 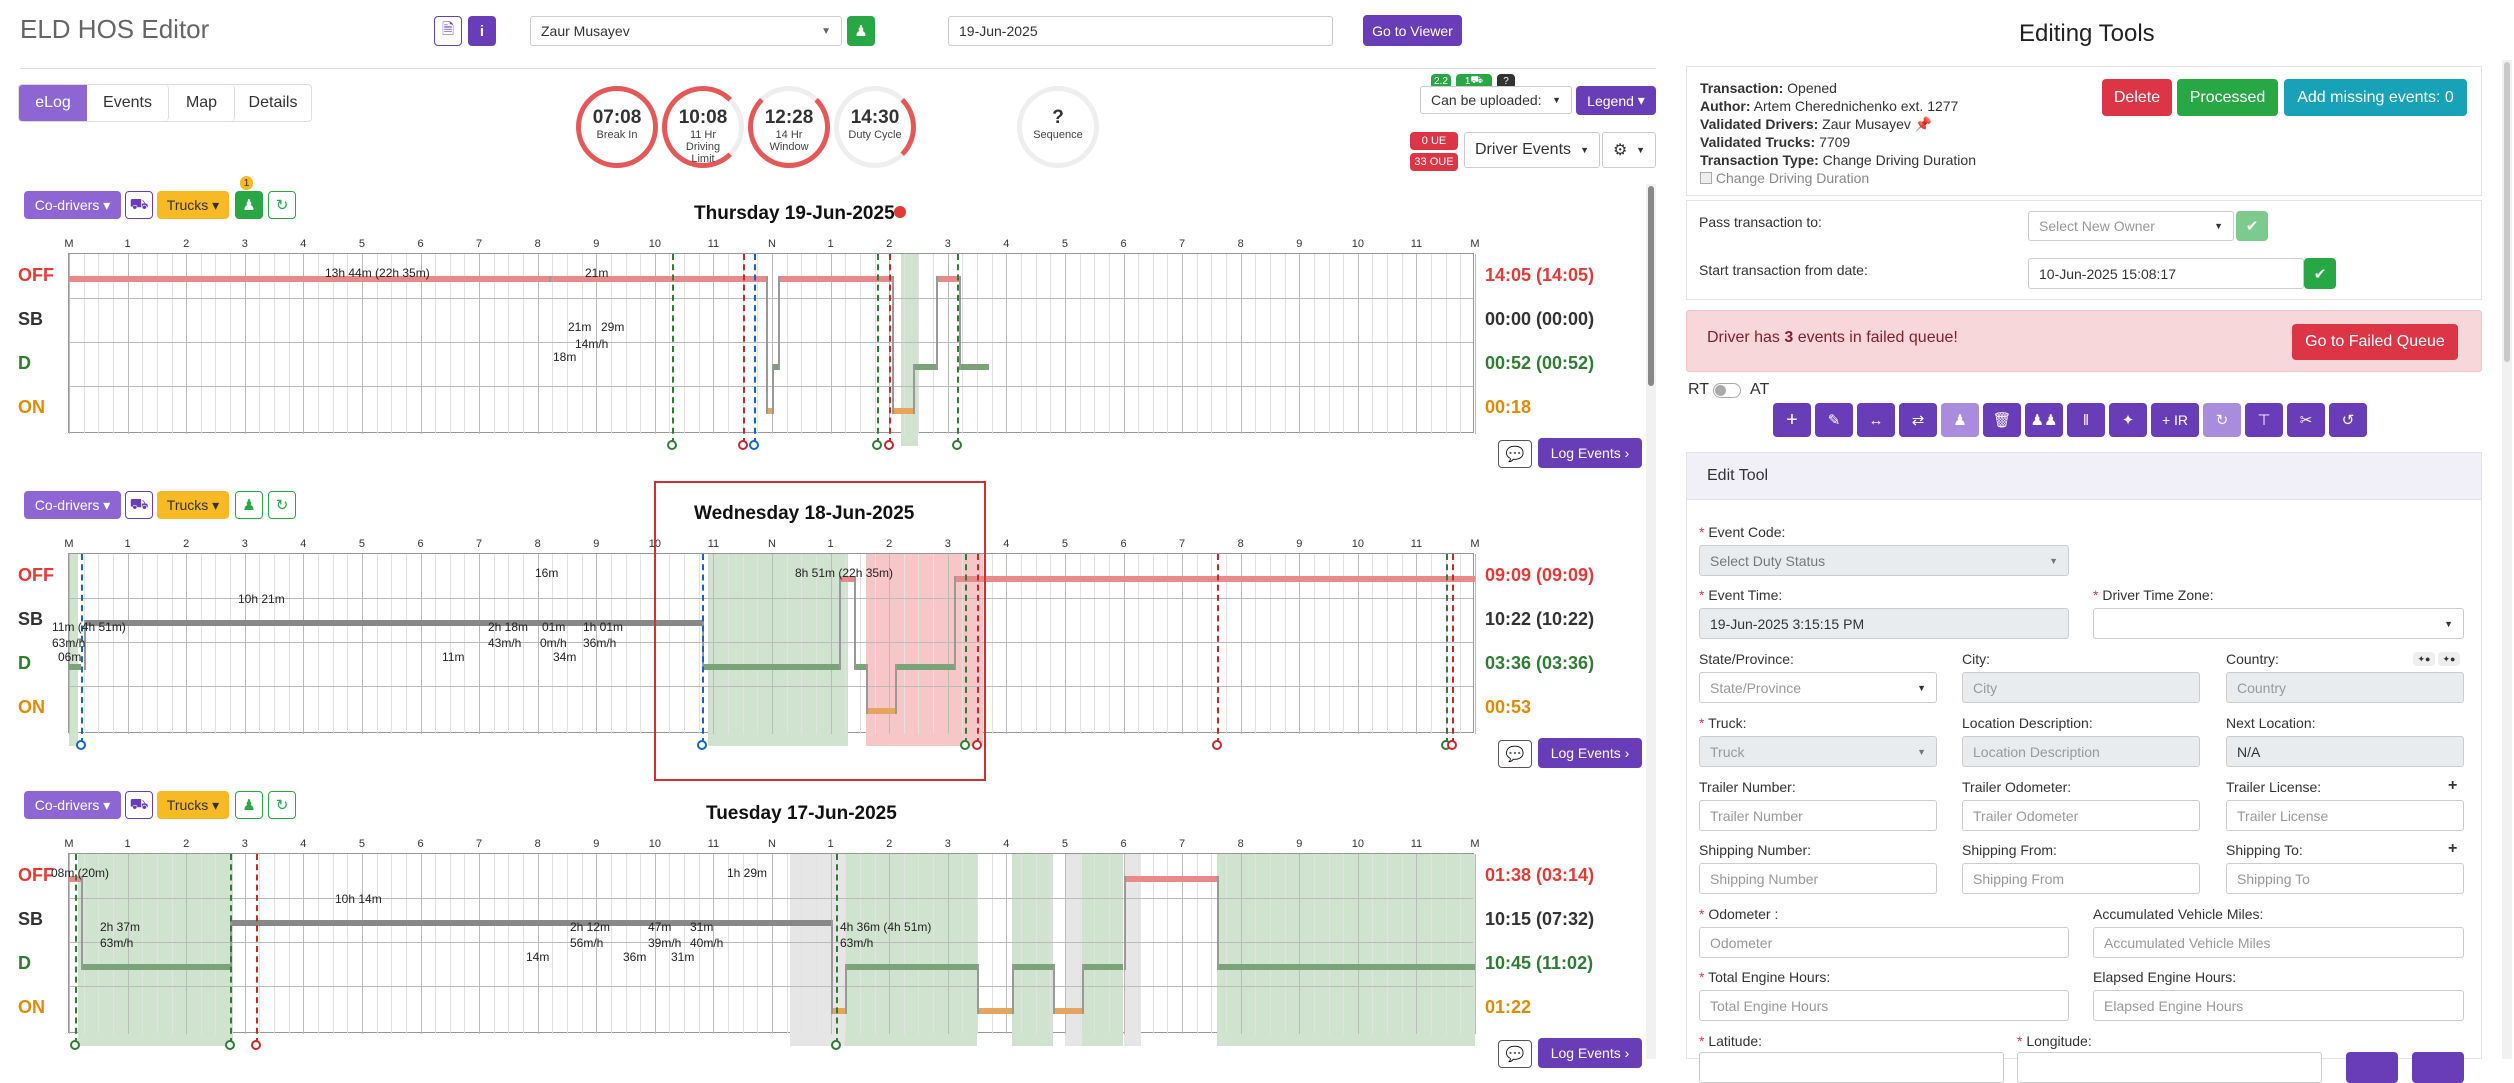 What do you see at coordinates (1818, 878) in the screenshot?
I see `shipping-number-input: Shipping Number` at bounding box center [1818, 878].